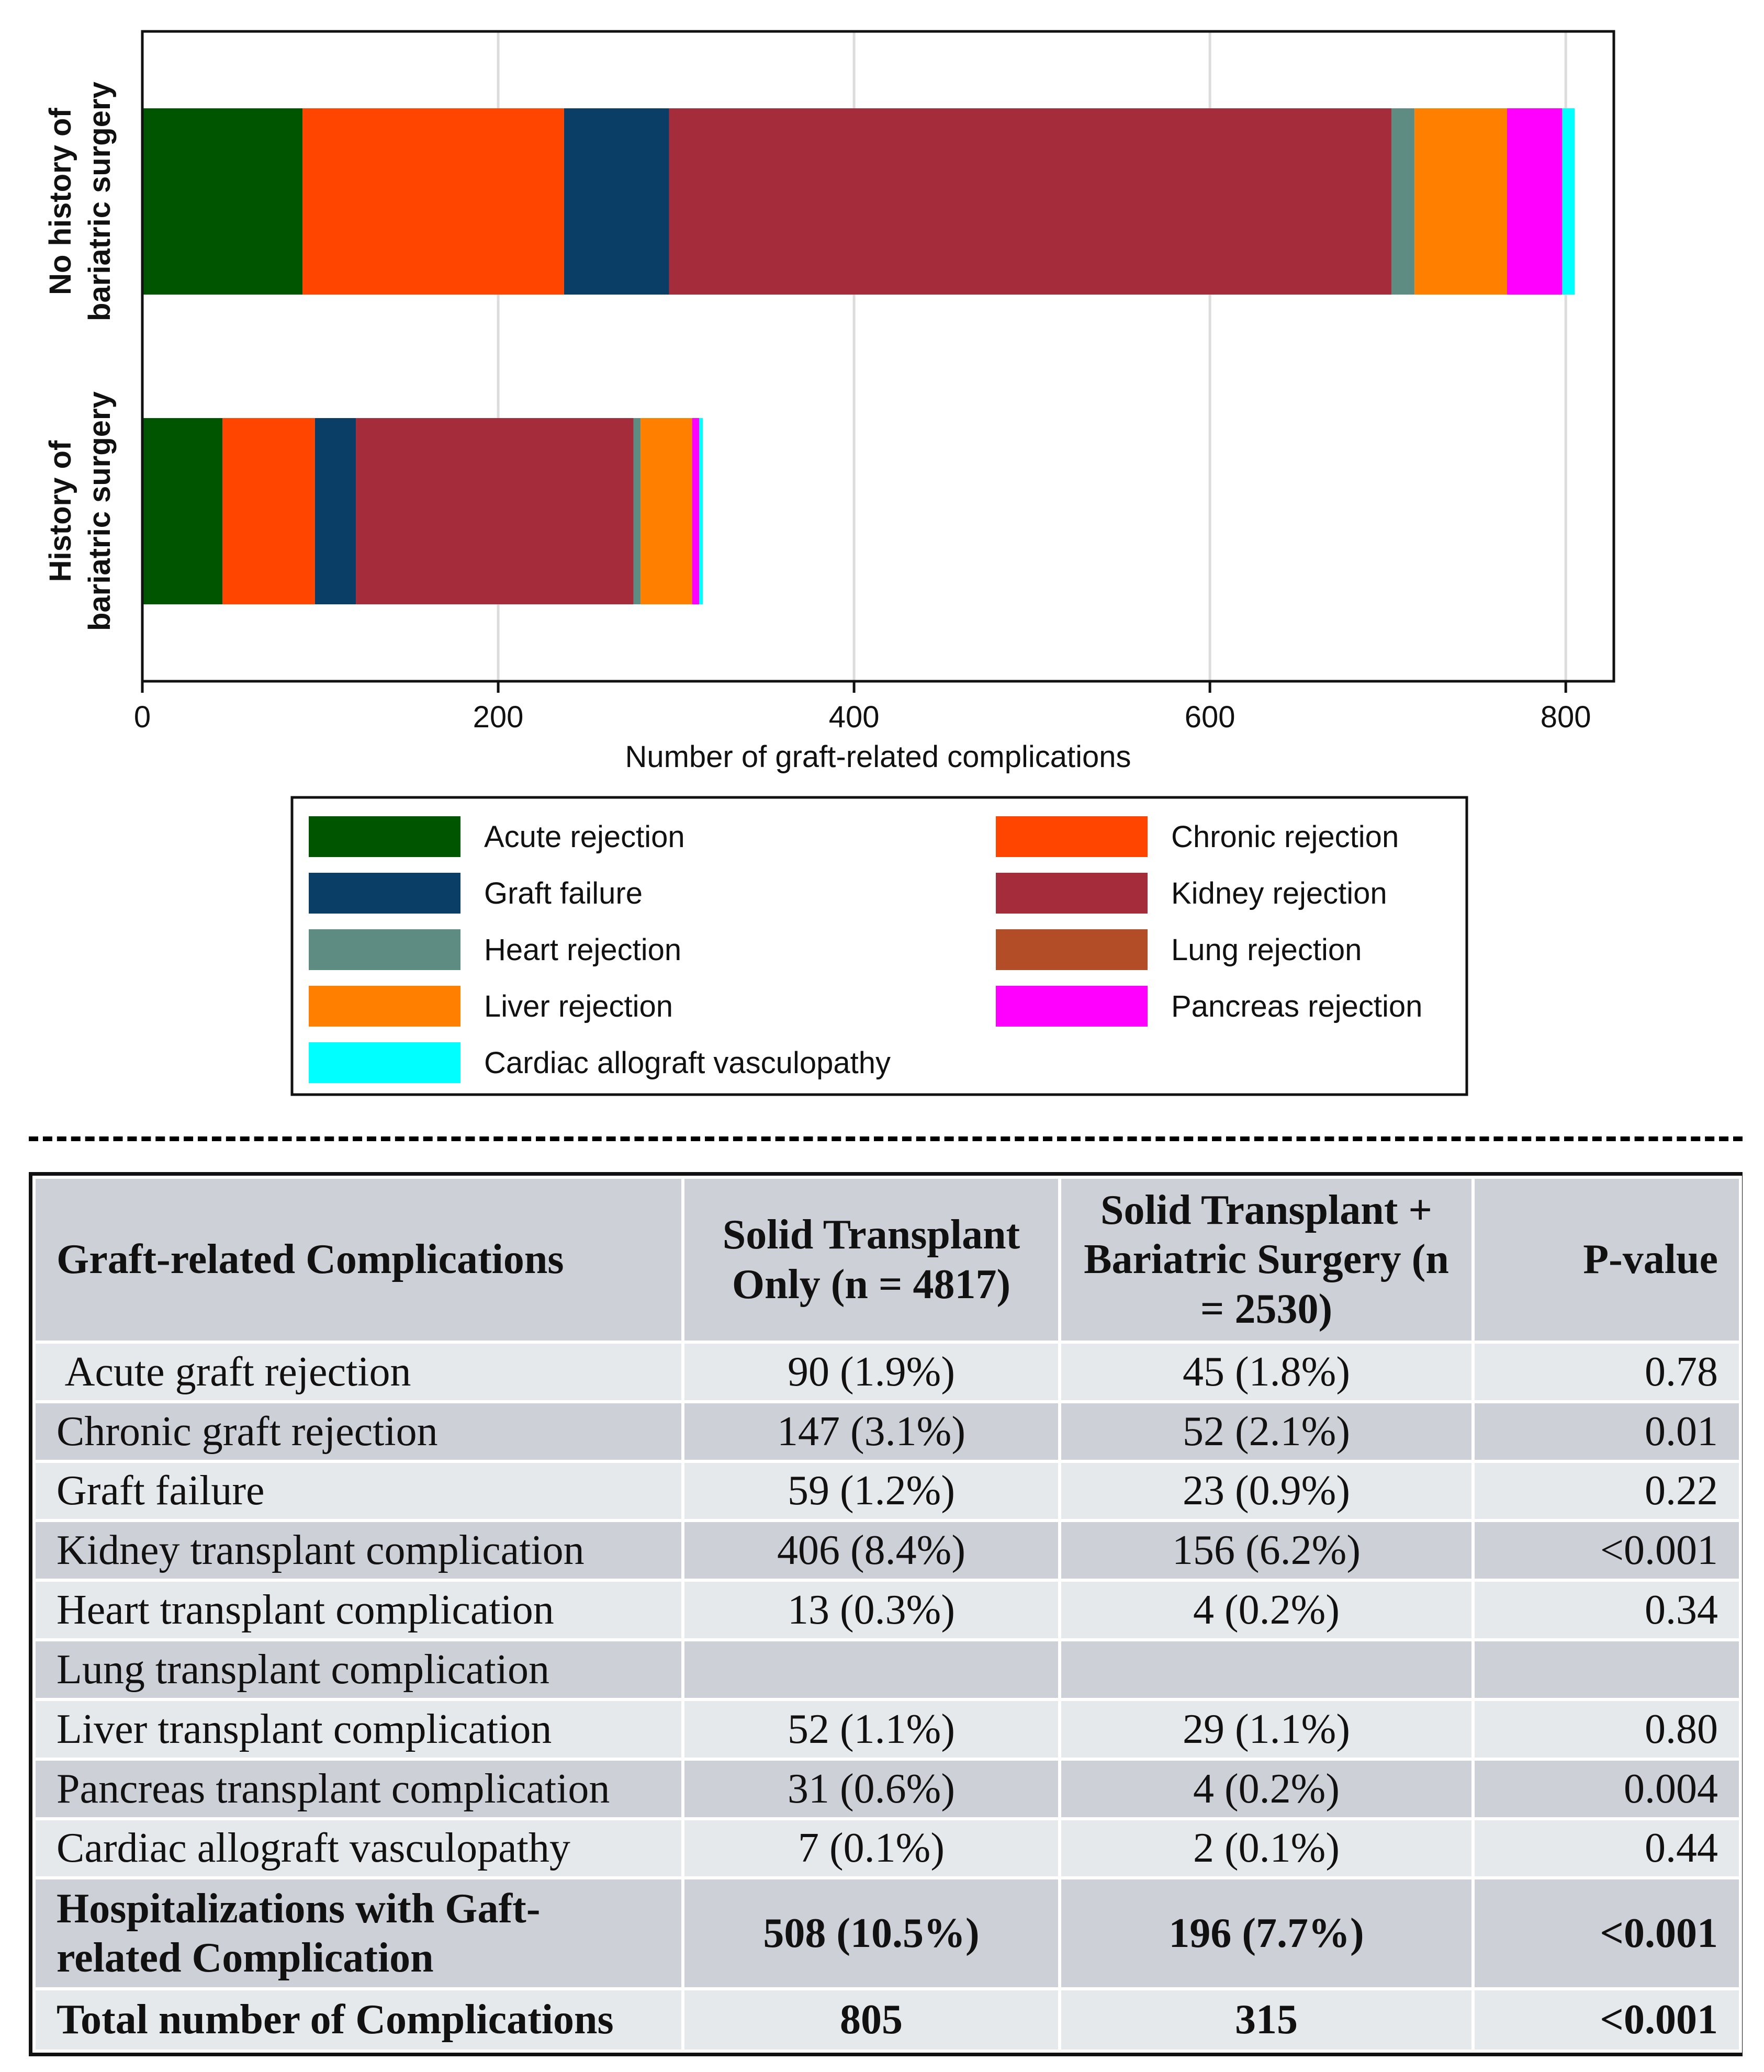 The width and height of the screenshot is (1764, 2072). I want to click on cell-transplant-bariatric: 23 (0.9%), so click(1266, 1491).